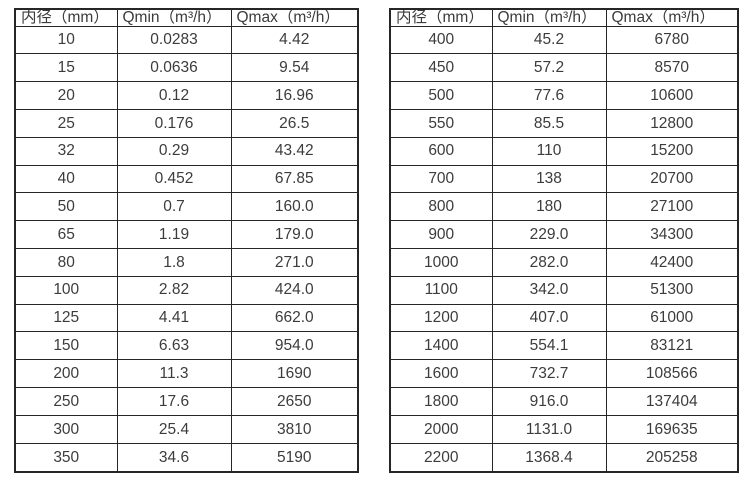  Describe the element at coordinates (66, 401) in the screenshot. I see `table-cell: 250` at that location.